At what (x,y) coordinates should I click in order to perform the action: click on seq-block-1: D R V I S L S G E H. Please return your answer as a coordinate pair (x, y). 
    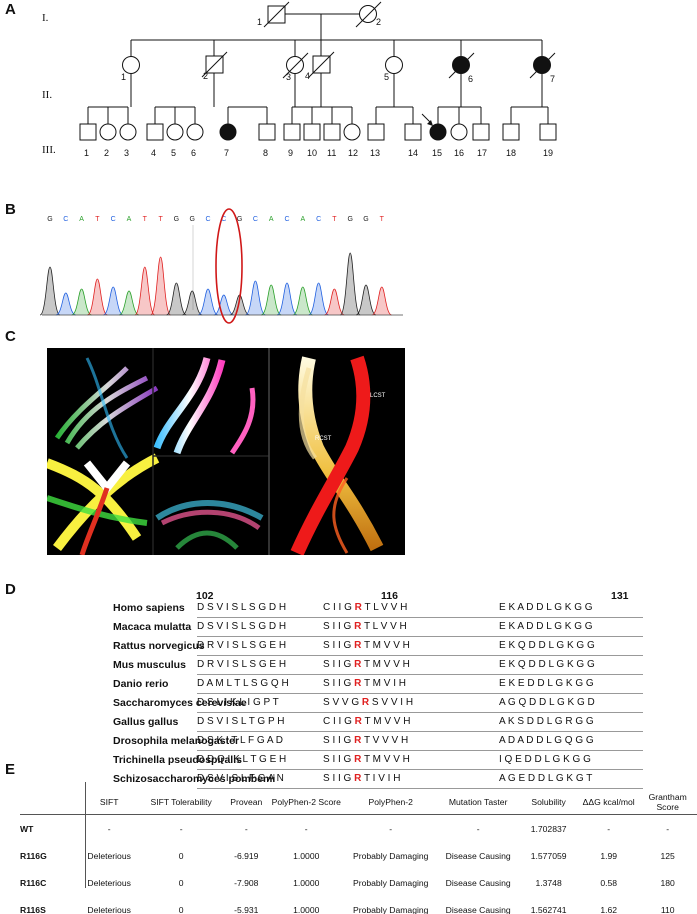
    Looking at the image, I should click on (242, 664).